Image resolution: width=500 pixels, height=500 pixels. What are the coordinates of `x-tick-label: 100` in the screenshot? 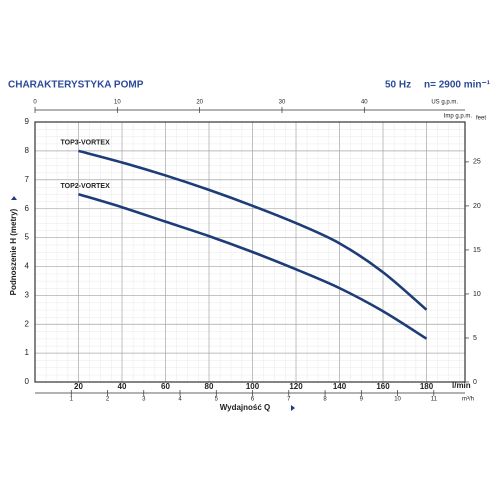 It's located at (253, 386).